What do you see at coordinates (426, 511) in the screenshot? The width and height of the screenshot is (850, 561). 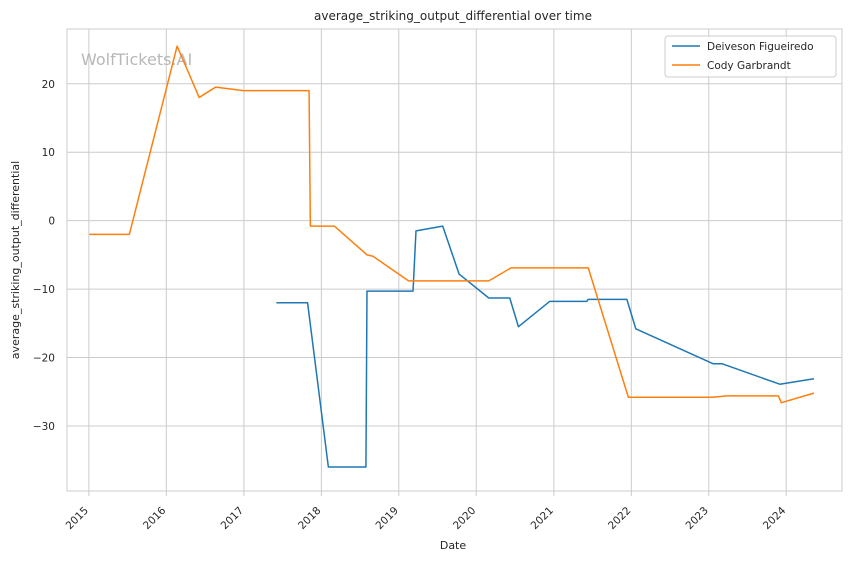 I see `x-axis-ticks: 2015 2016 2017 2018 2019 2020 2021 2022 2023 2024` at bounding box center [426, 511].